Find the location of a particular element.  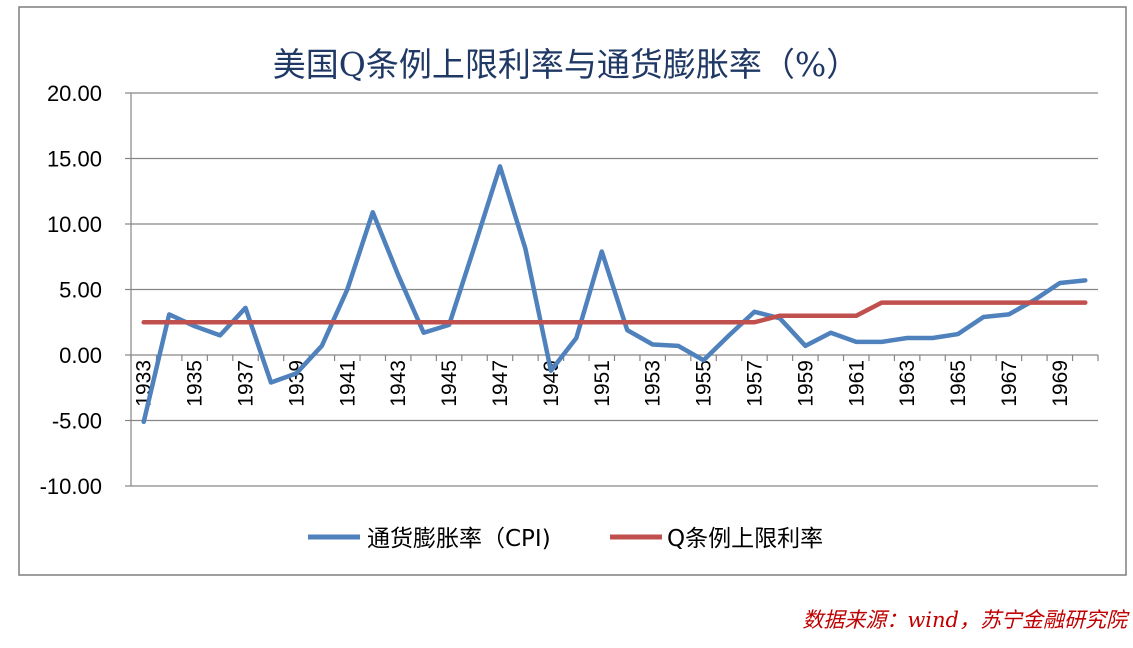

y-tick-label: 0.00 is located at coordinates (80, 355).